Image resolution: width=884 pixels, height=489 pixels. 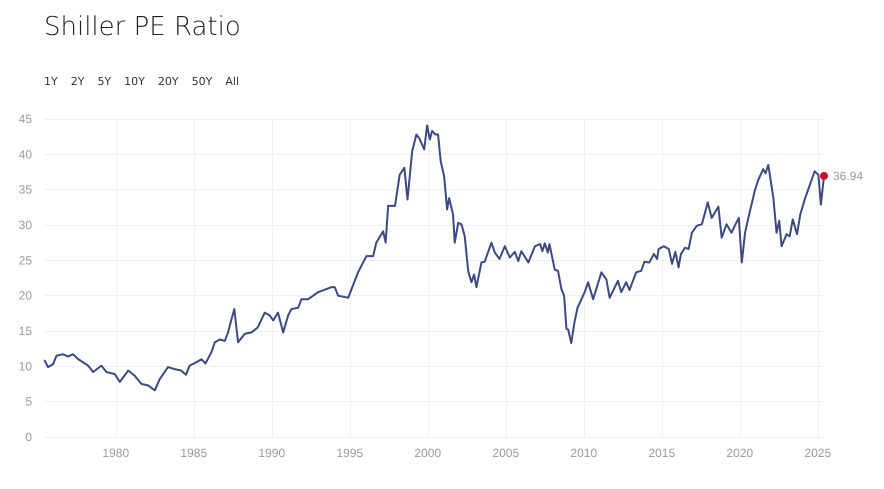 What do you see at coordinates (818, 453) in the screenshot?
I see `x-tick-label: 2025` at bounding box center [818, 453].